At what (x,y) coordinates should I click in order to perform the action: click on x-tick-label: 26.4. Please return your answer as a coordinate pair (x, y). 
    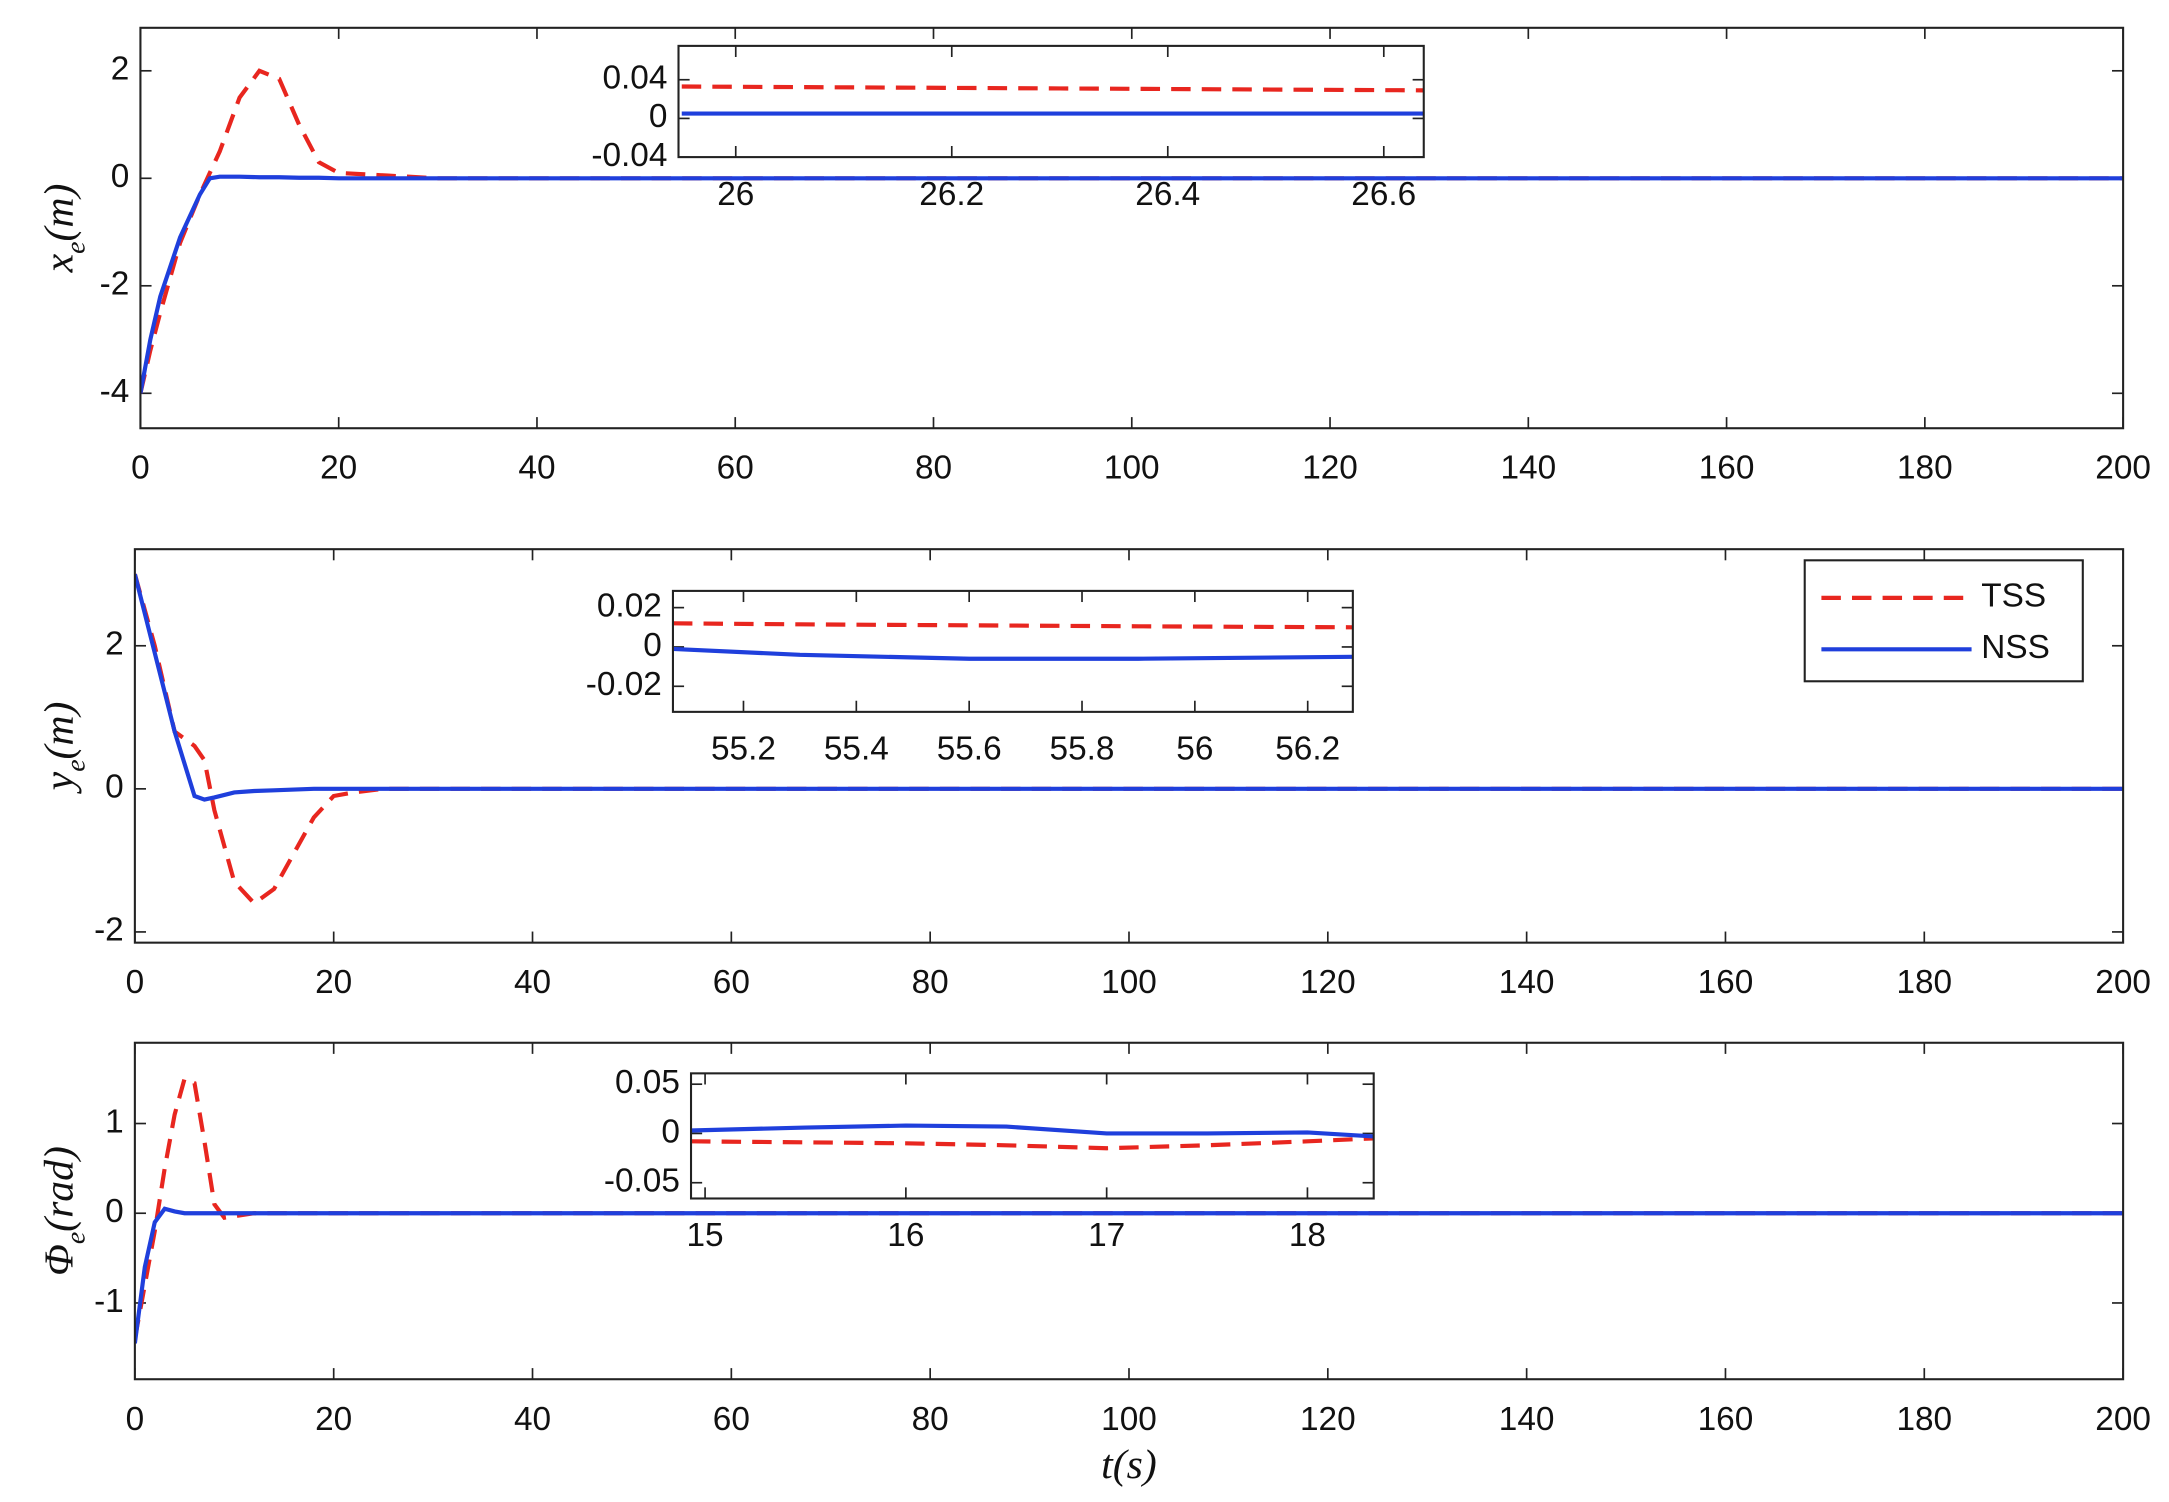
    Looking at the image, I should click on (1167, 194).